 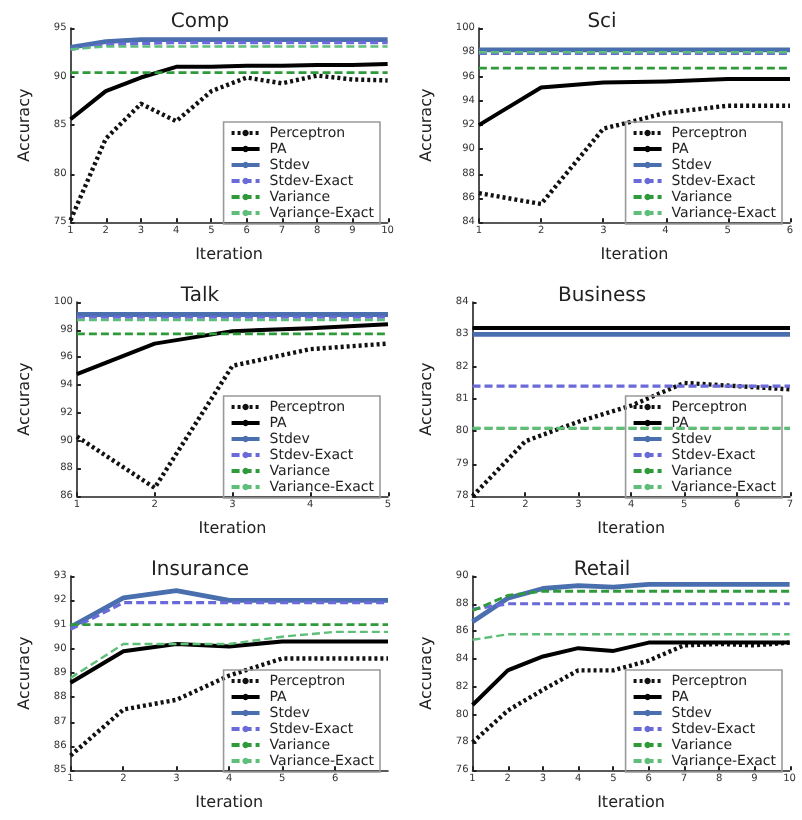 I want to click on chart-title: Business, so click(x=602, y=296).